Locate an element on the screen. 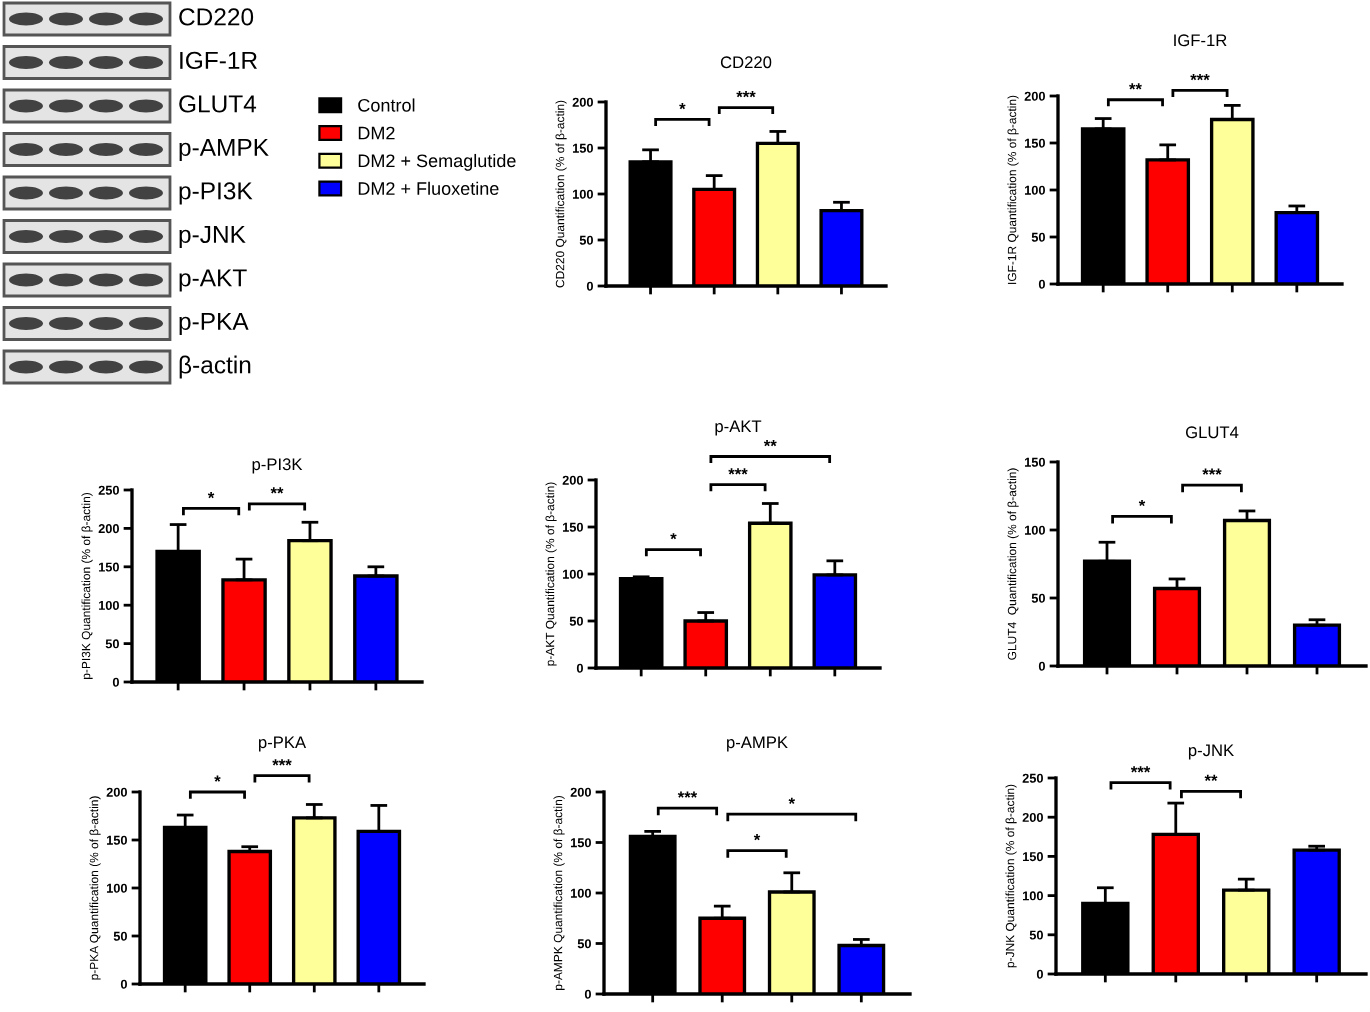 This screenshot has height=1012, width=1370. text: IGF-1R is located at coordinates (218, 60).